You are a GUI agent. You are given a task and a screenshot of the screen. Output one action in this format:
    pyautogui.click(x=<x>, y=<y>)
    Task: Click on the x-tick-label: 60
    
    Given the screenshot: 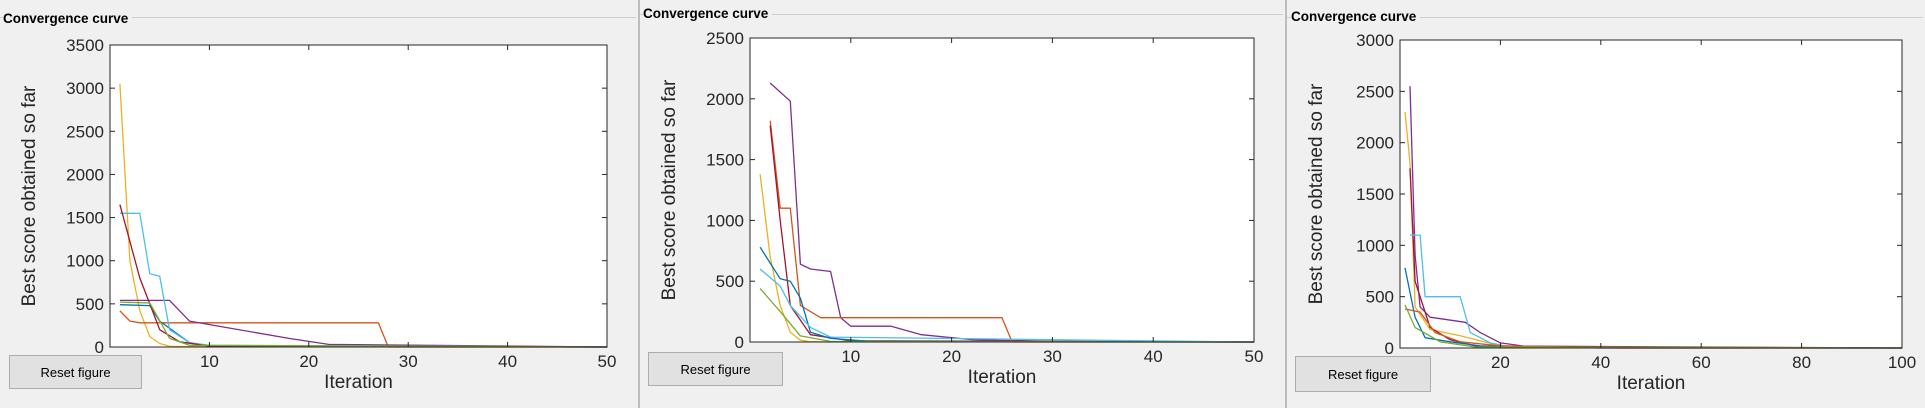 What is the action you would take?
    pyautogui.click(x=1701, y=362)
    